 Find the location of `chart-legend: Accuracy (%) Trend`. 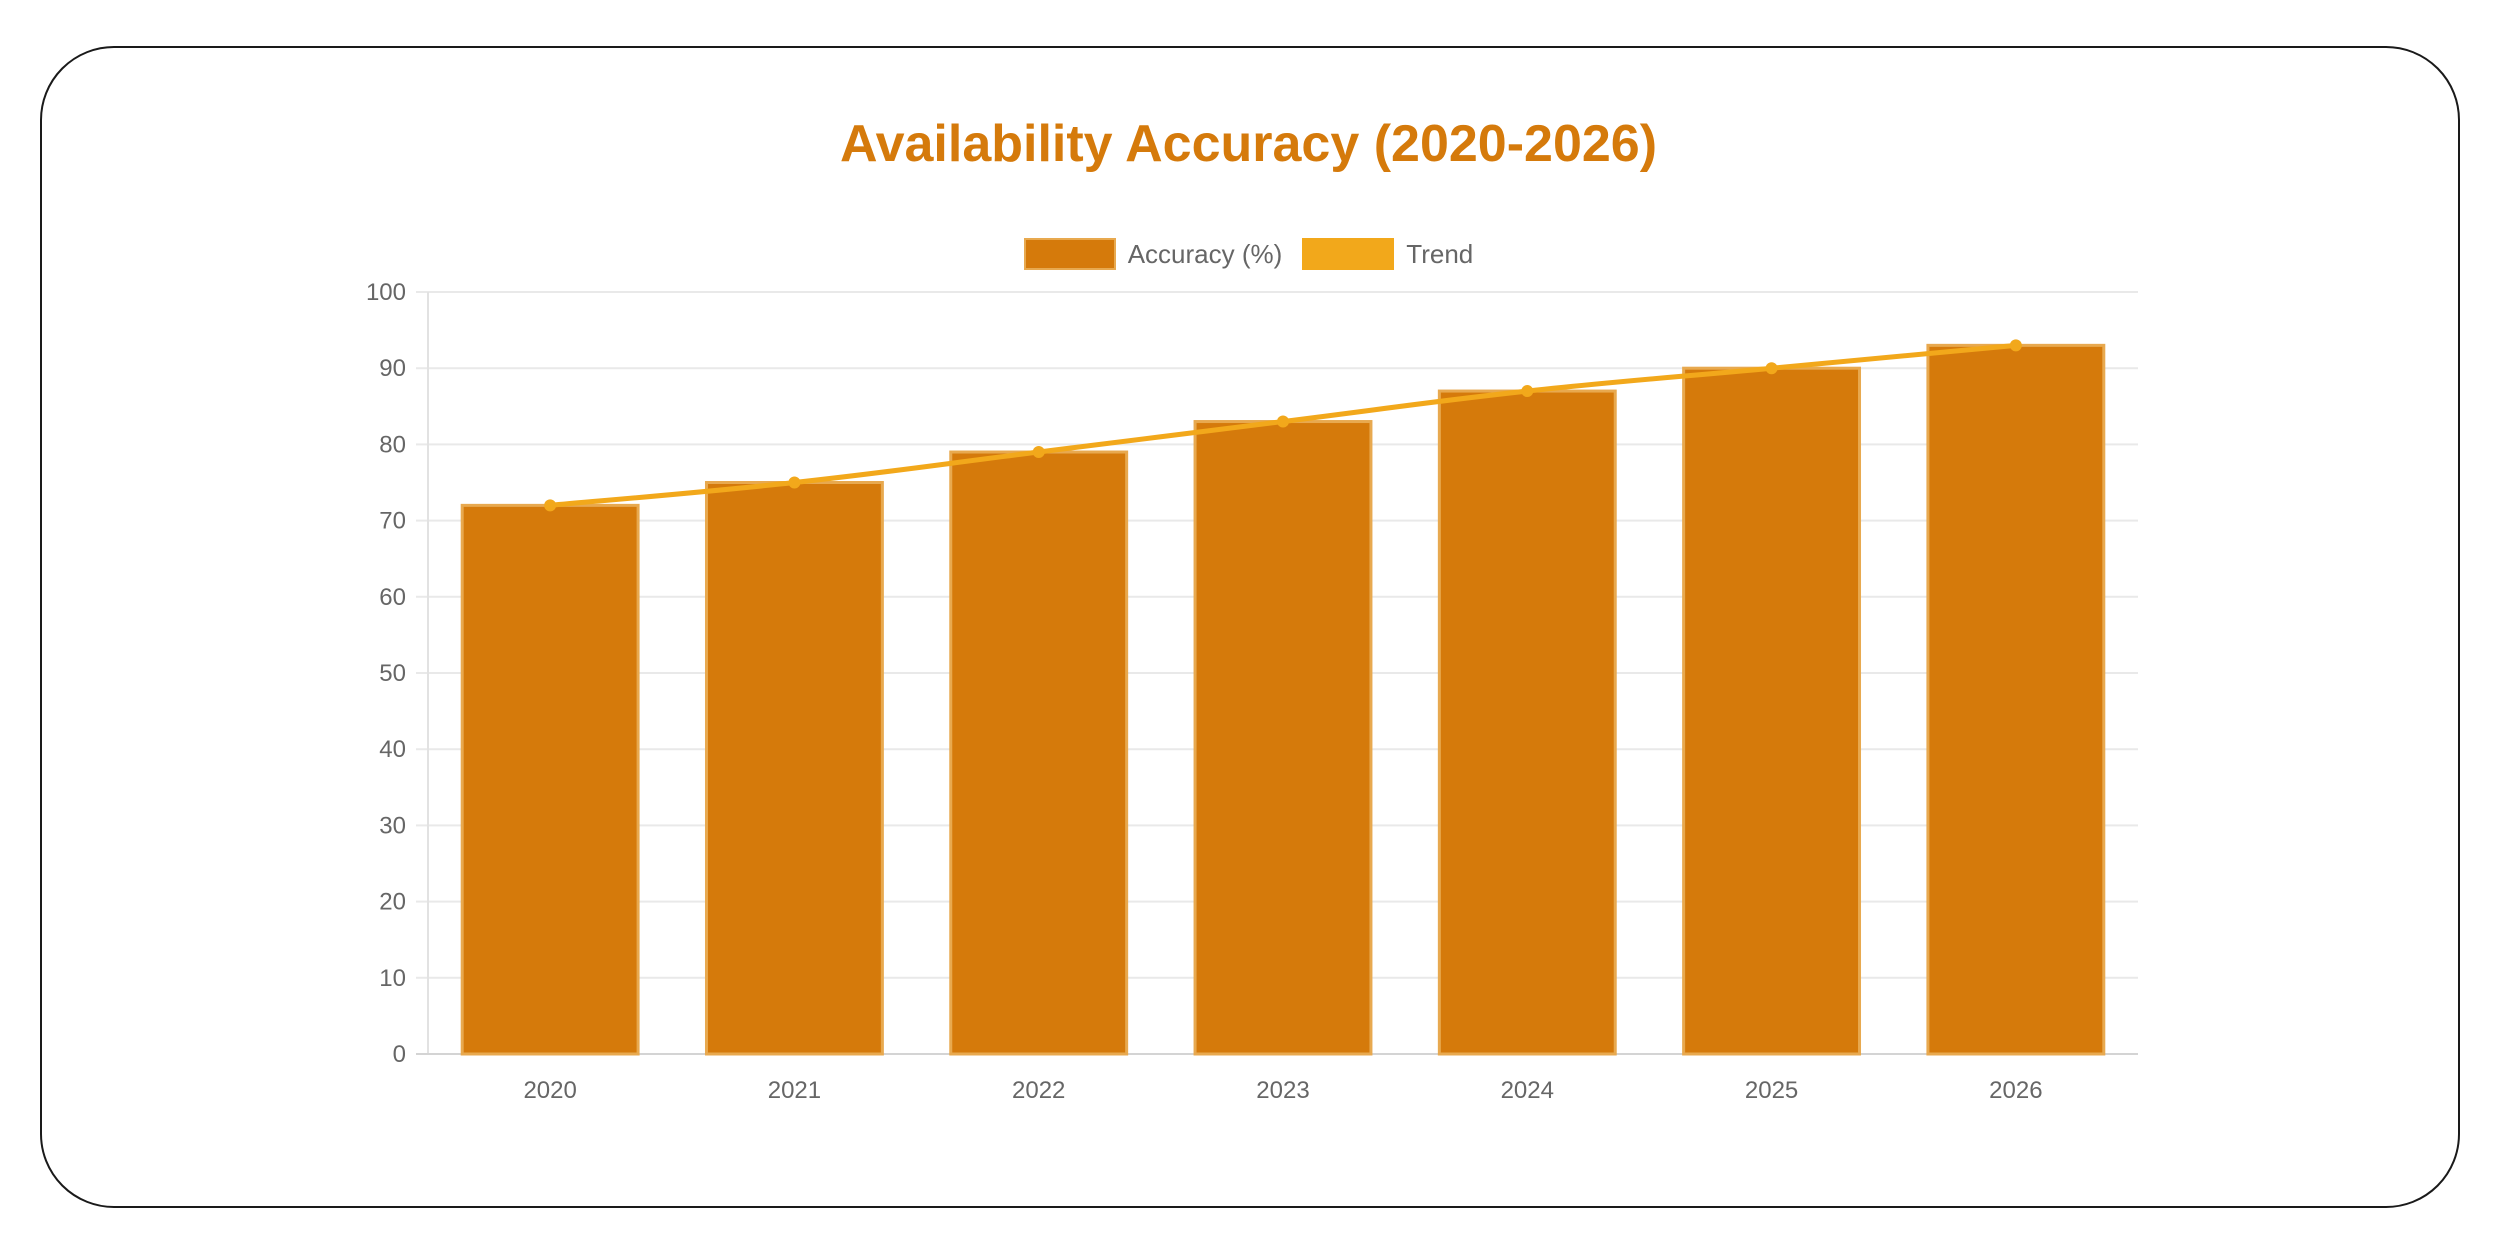

chart-legend: Accuracy (%) Trend is located at coordinates (1248, 254).